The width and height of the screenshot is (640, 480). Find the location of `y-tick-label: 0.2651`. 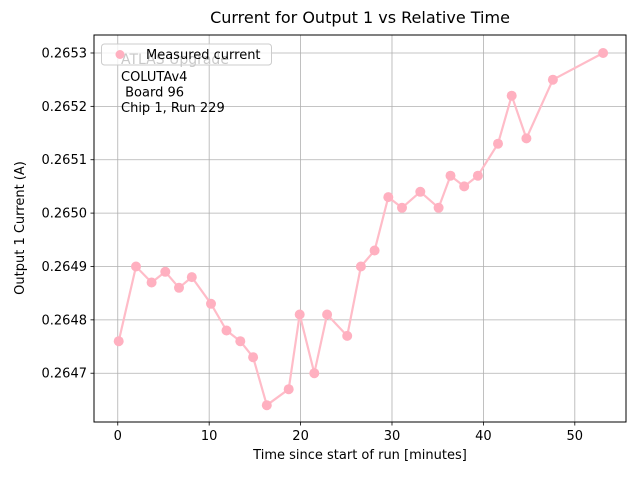

y-tick-label: 0.2651 is located at coordinates (65, 160).